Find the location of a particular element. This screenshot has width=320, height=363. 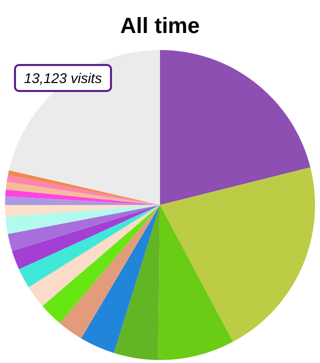

chart-title: All time is located at coordinates (160, 25).